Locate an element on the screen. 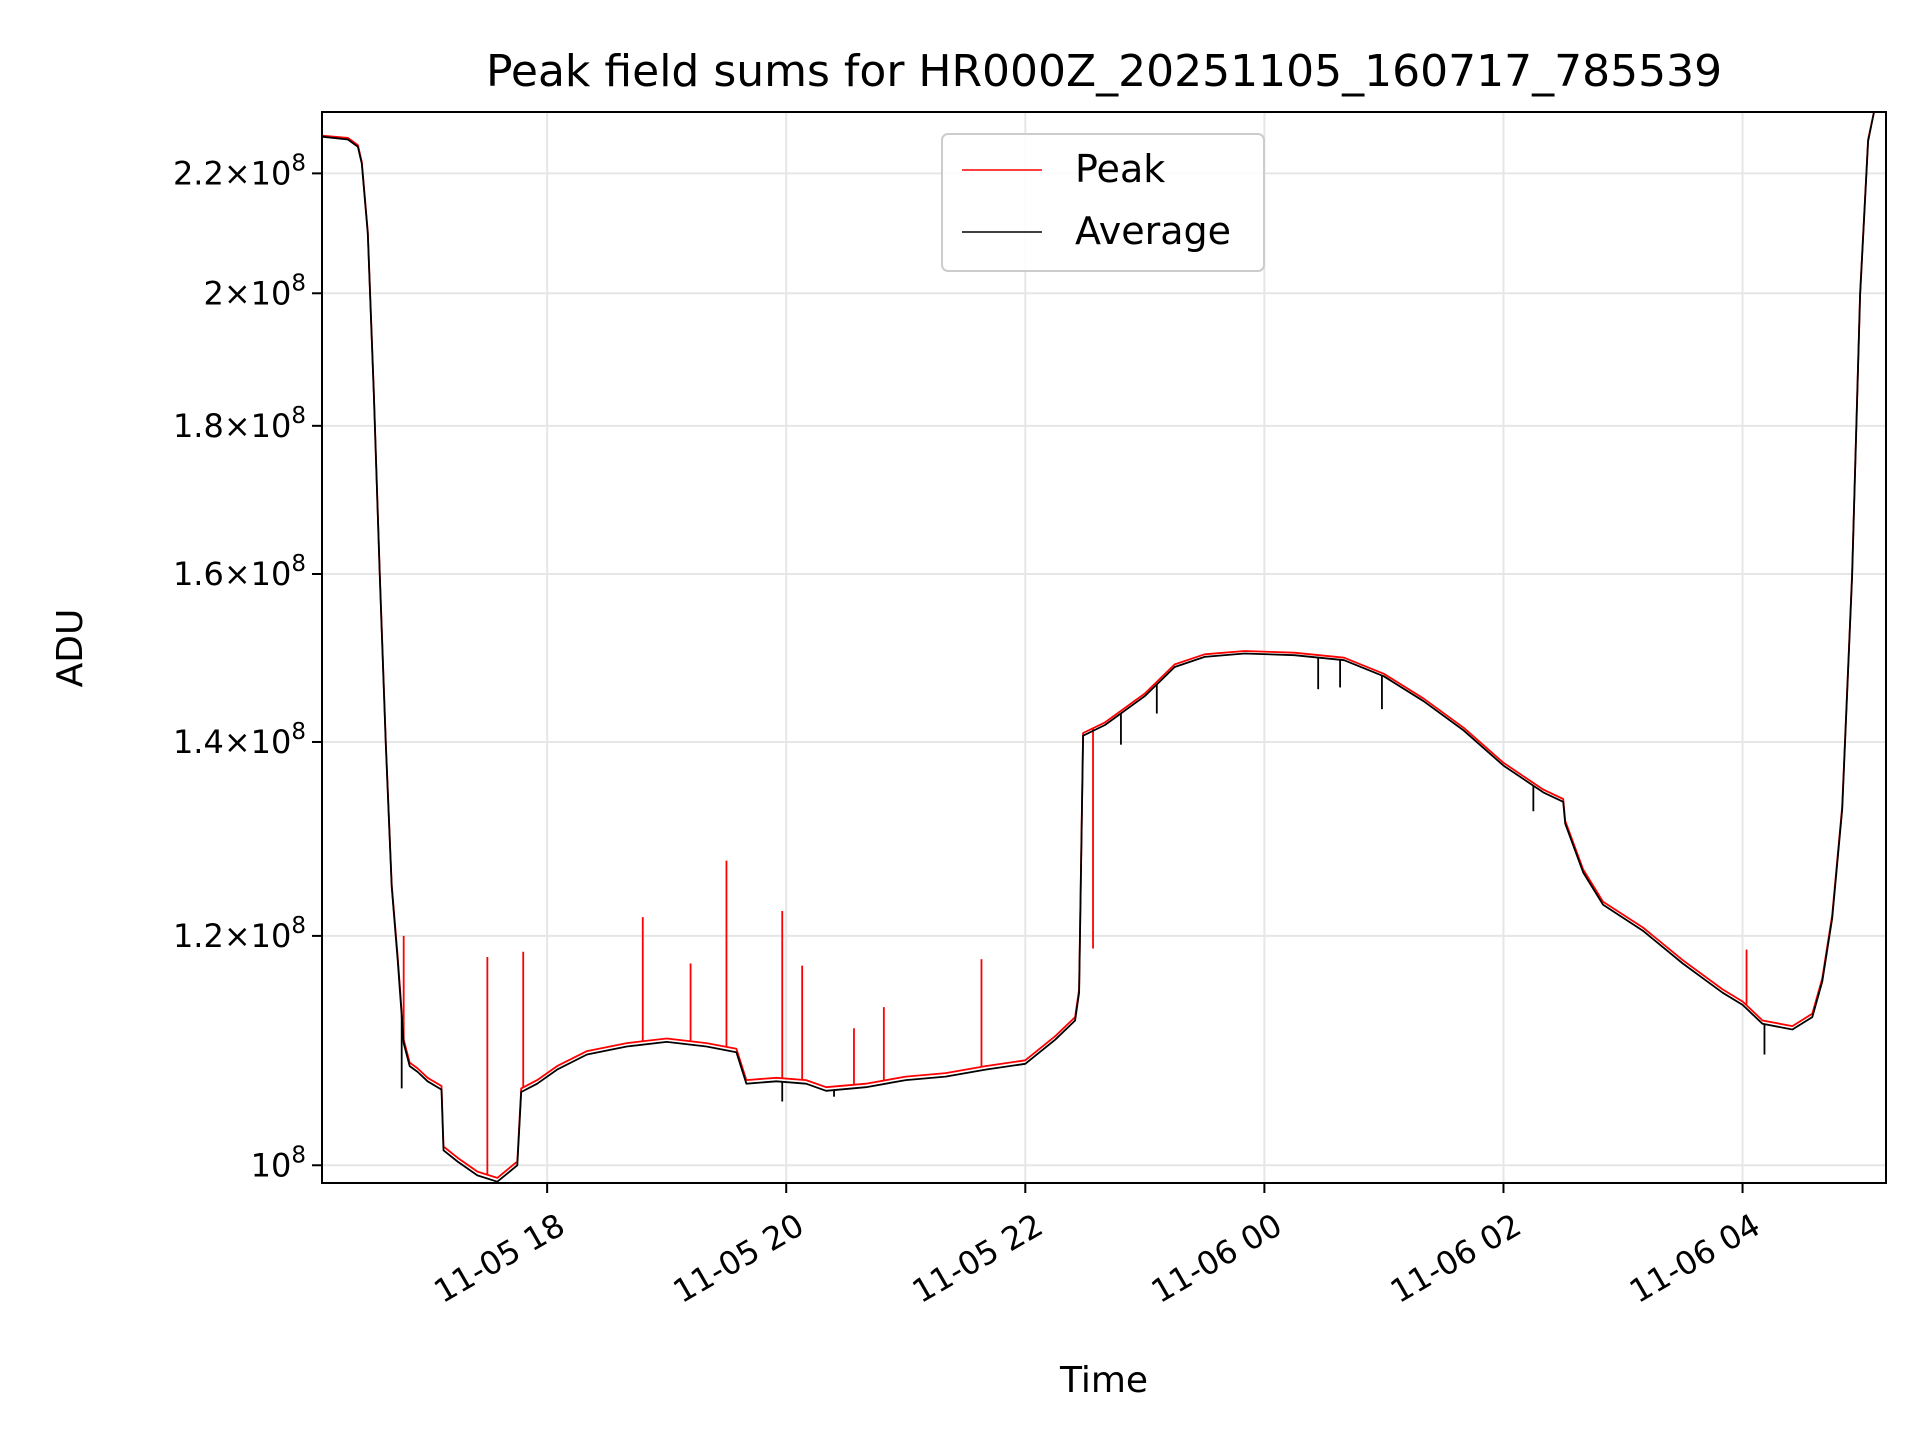 The width and height of the screenshot is (1920, 1440). y-axis-label: ADU is located at coordinates (70, 648).